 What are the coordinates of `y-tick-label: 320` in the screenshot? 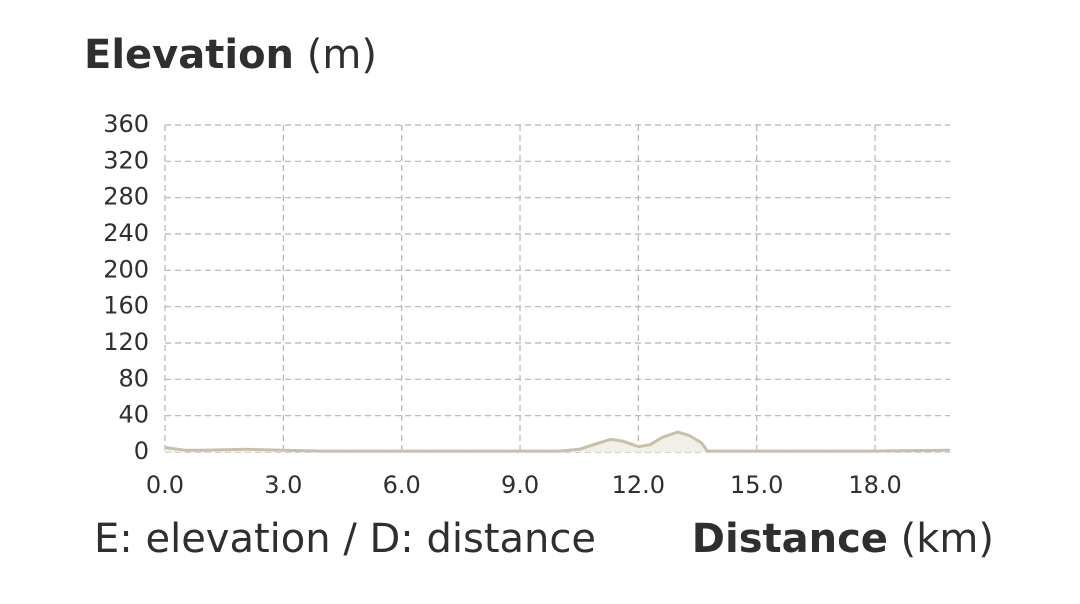 It's located at (126, 160).